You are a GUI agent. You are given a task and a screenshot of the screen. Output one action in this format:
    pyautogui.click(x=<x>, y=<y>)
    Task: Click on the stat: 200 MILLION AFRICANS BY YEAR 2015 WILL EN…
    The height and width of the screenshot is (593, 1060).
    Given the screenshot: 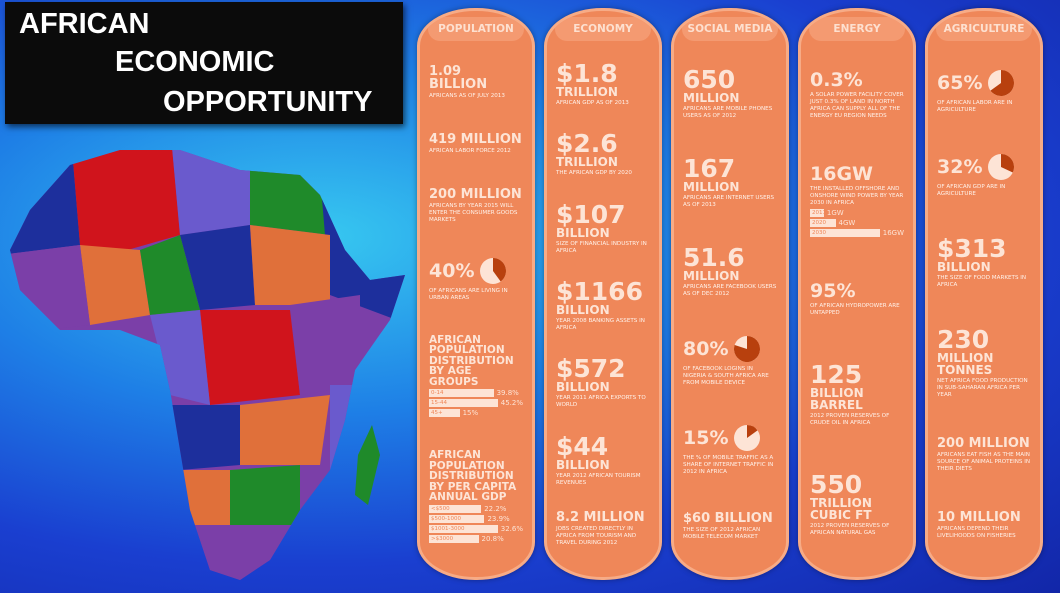 What is the action you would take?
    pyautogui.click(x=476, y=206)
    